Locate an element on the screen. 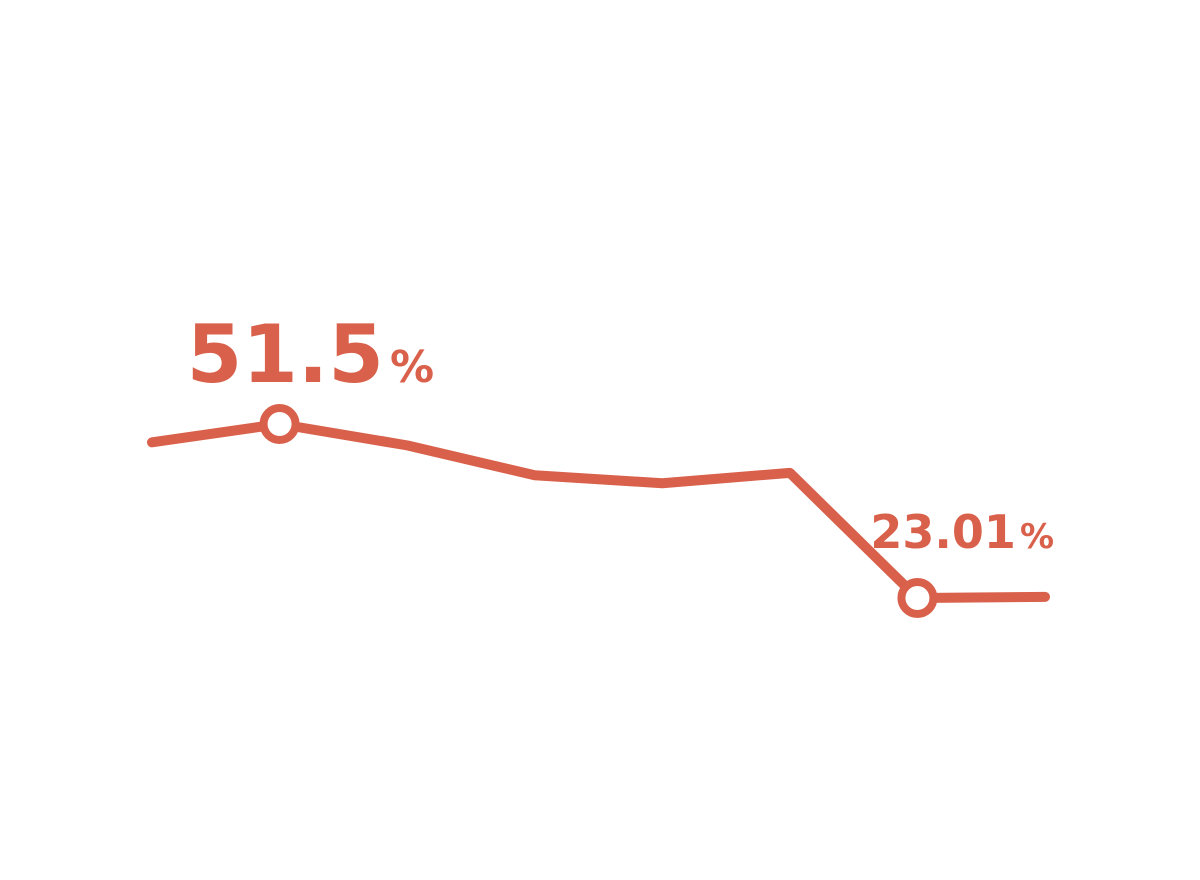 This screenshot has width=1200, height=880. data-label-1: 51.5% is located at coordinates (310, 354).